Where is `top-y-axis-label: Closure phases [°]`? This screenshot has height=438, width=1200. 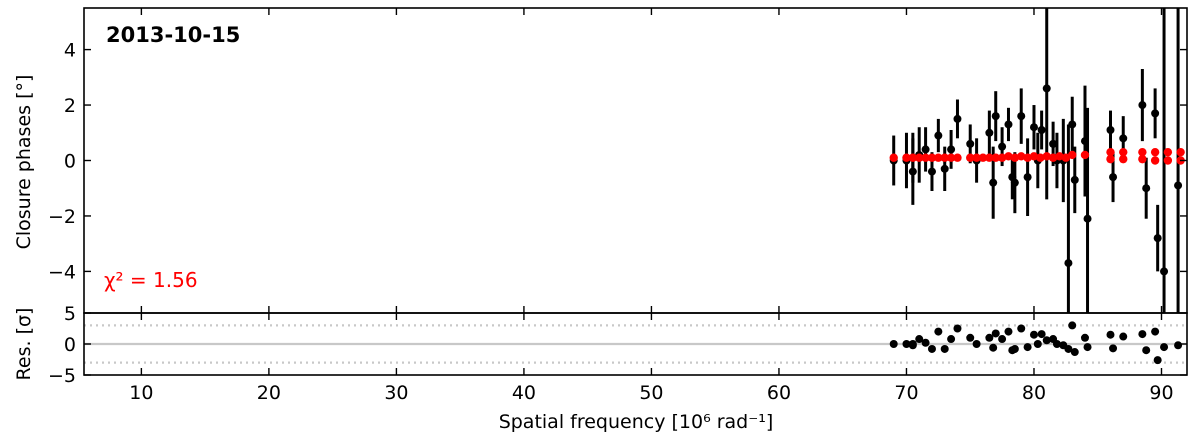 top-y-axis-label: Closure phases [°] is located at coordinates (24, 162).